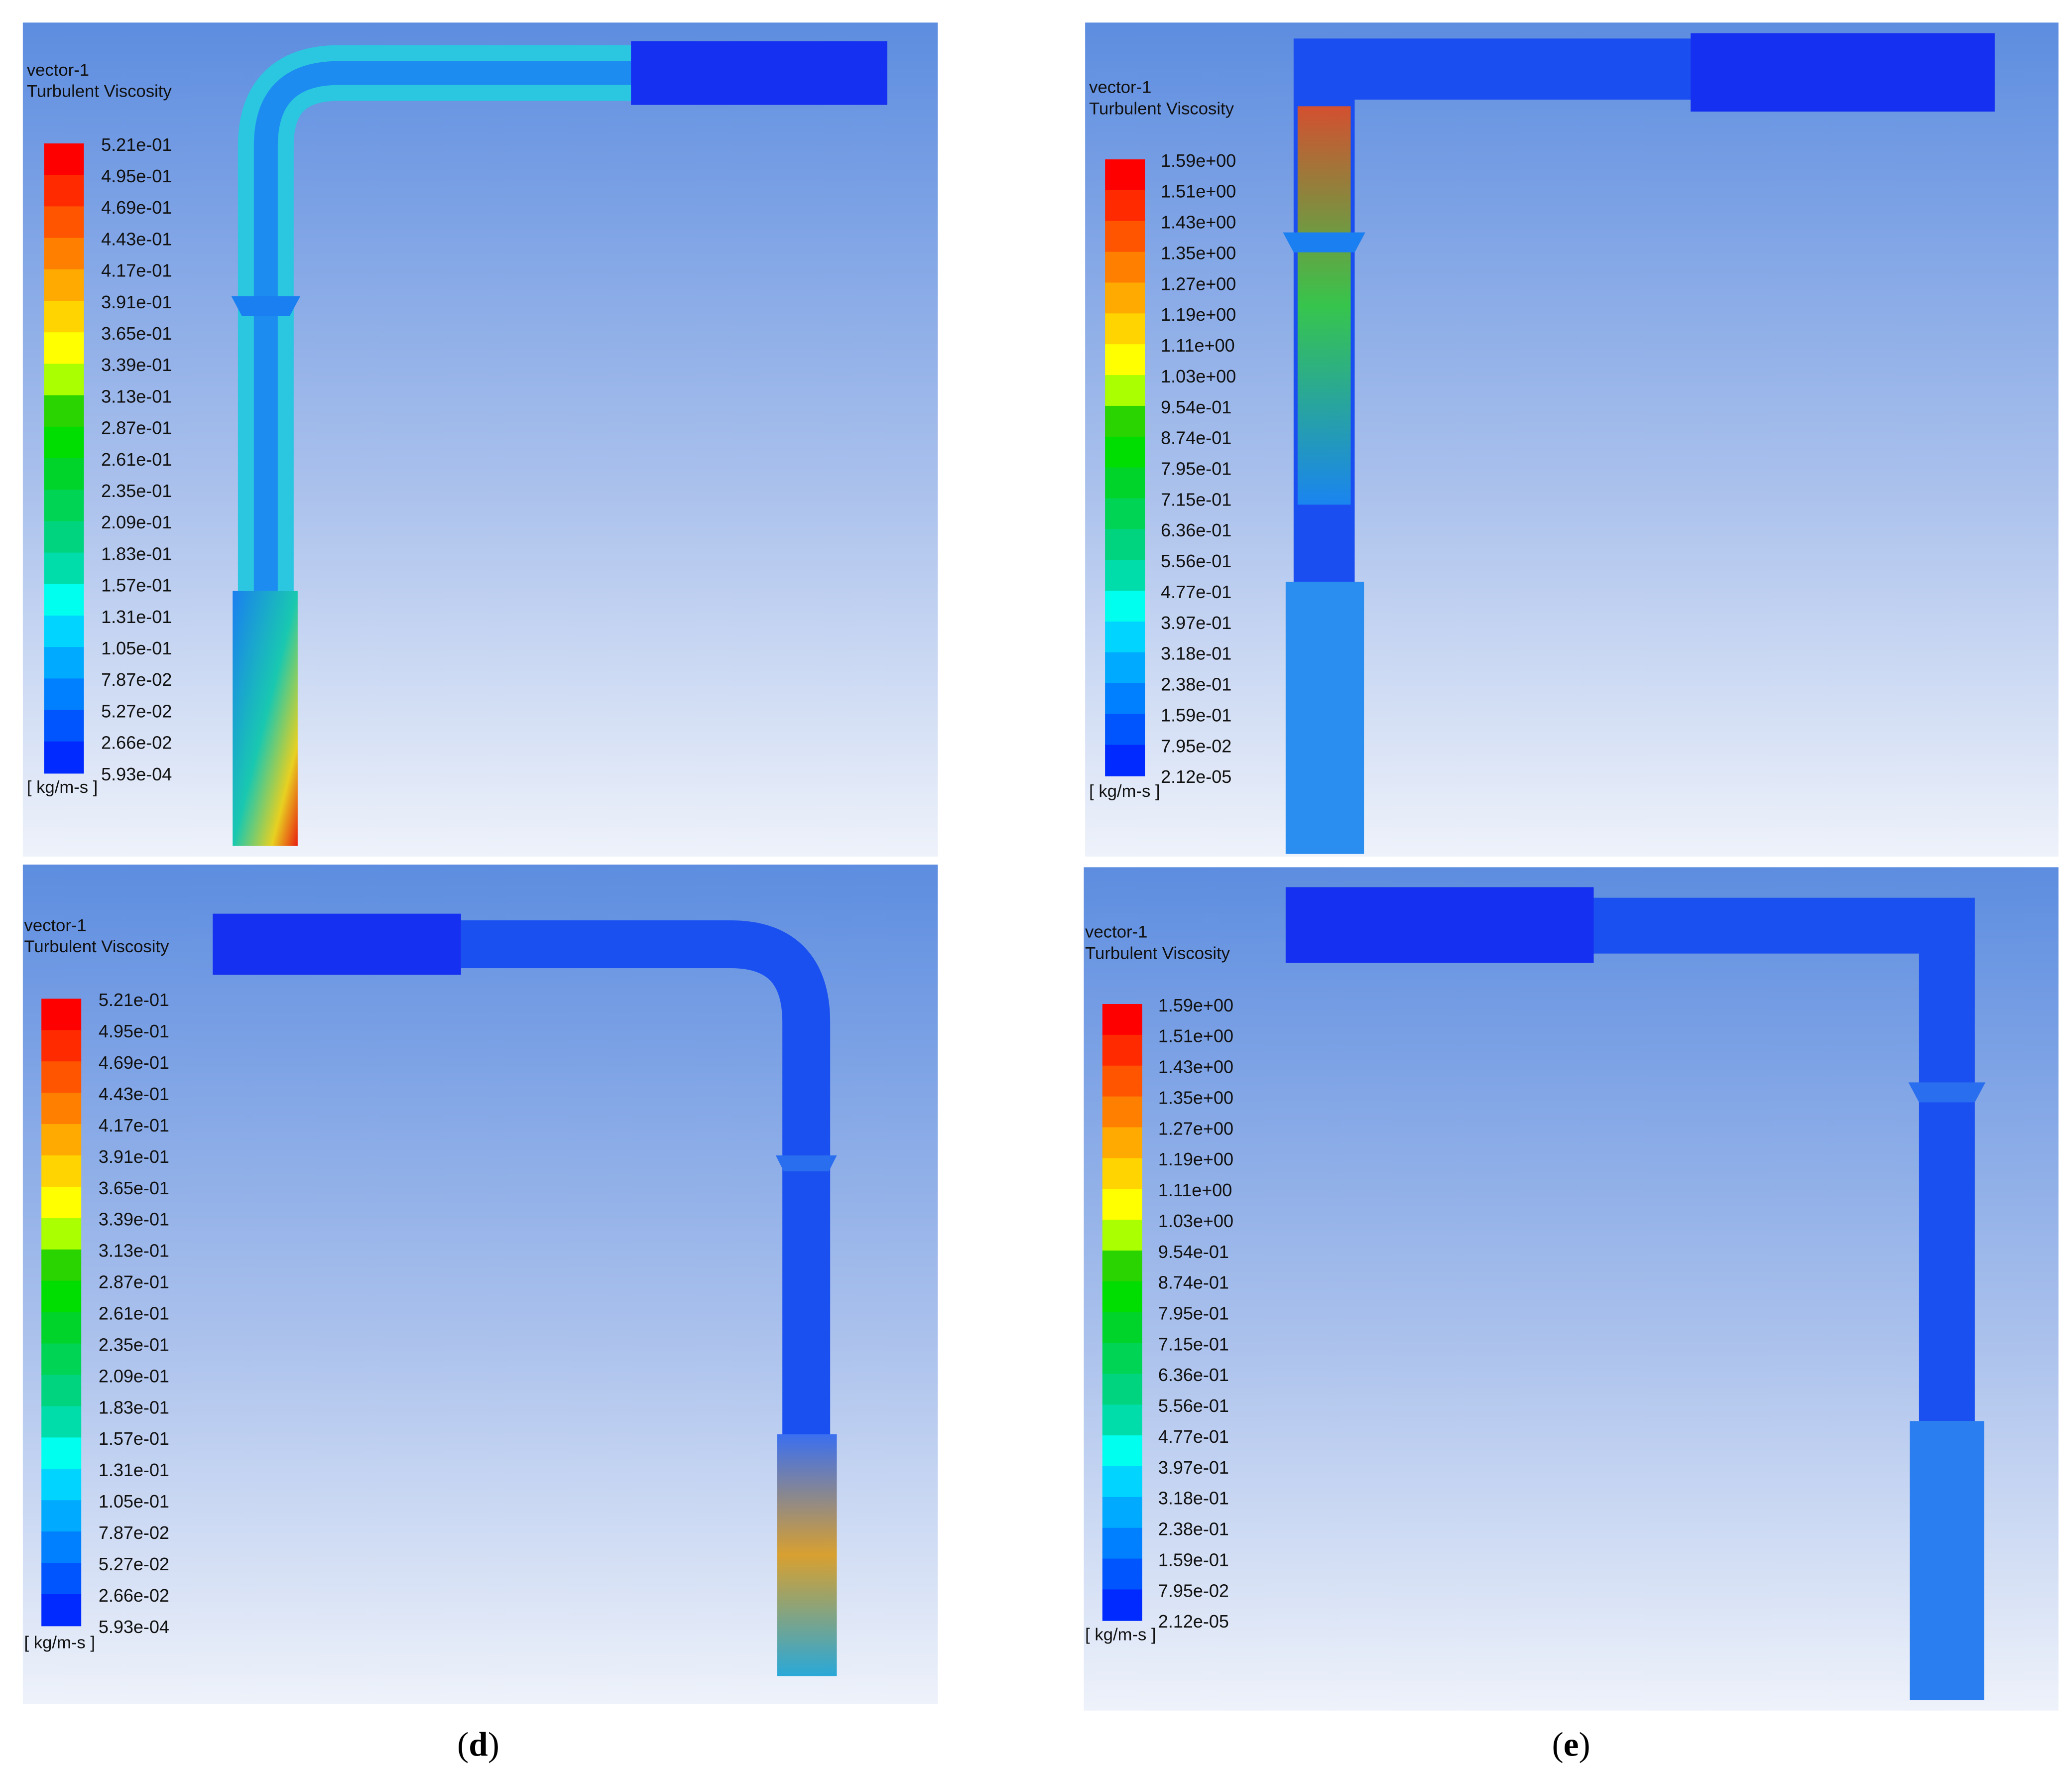  What do you see at coordinates (1571, 1744) in the screenshot?
I see `caption: (e)` at bounding box center [1571, 1744].